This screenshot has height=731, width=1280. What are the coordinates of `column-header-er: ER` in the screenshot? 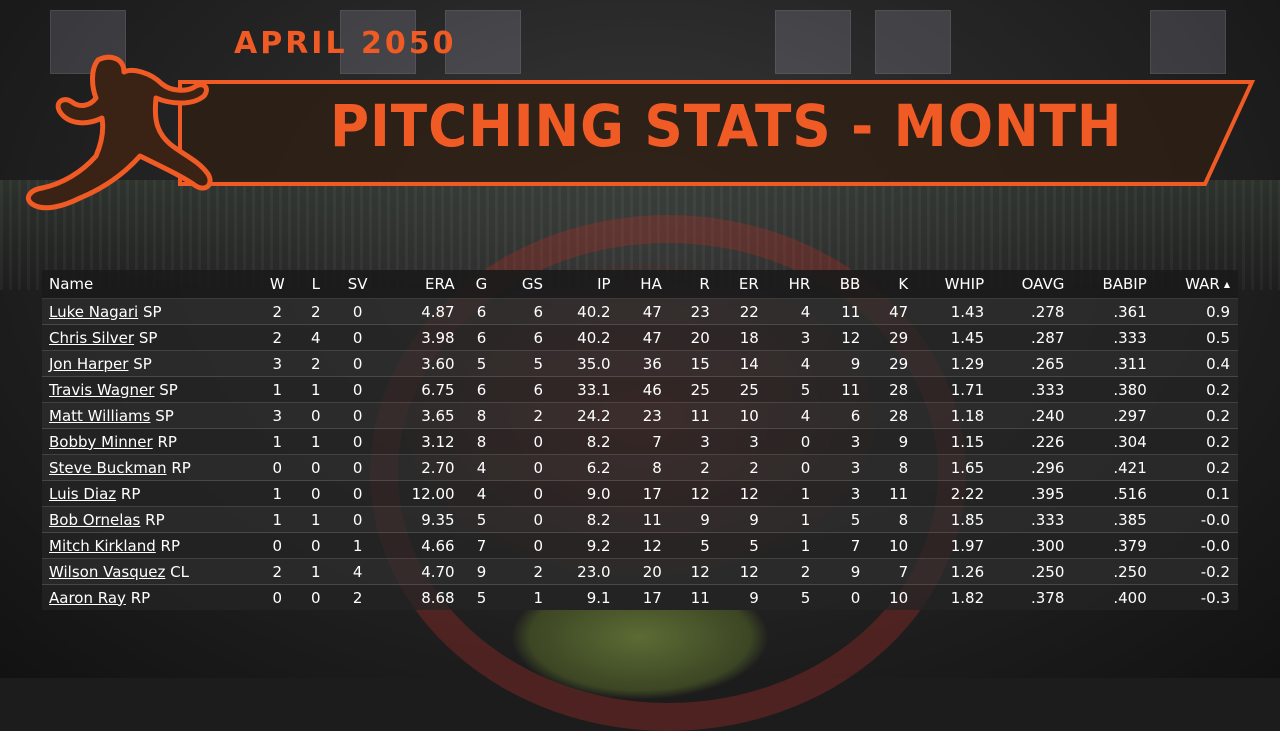 It's located at (742, 284).